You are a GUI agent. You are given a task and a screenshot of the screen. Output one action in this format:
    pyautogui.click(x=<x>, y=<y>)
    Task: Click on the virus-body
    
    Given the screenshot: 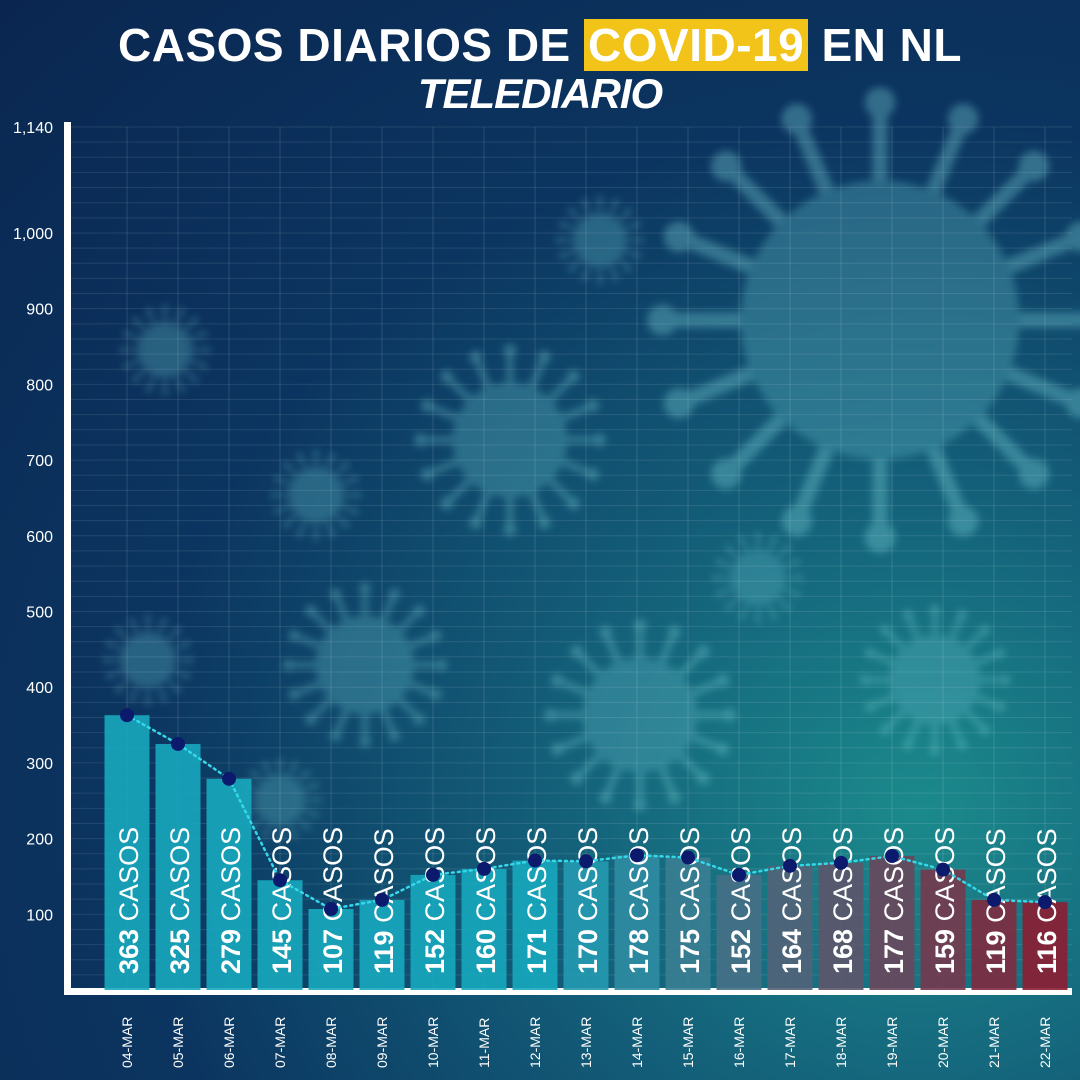 What is the action you would take?
    pyautogui.click(x=935, y=680)
    